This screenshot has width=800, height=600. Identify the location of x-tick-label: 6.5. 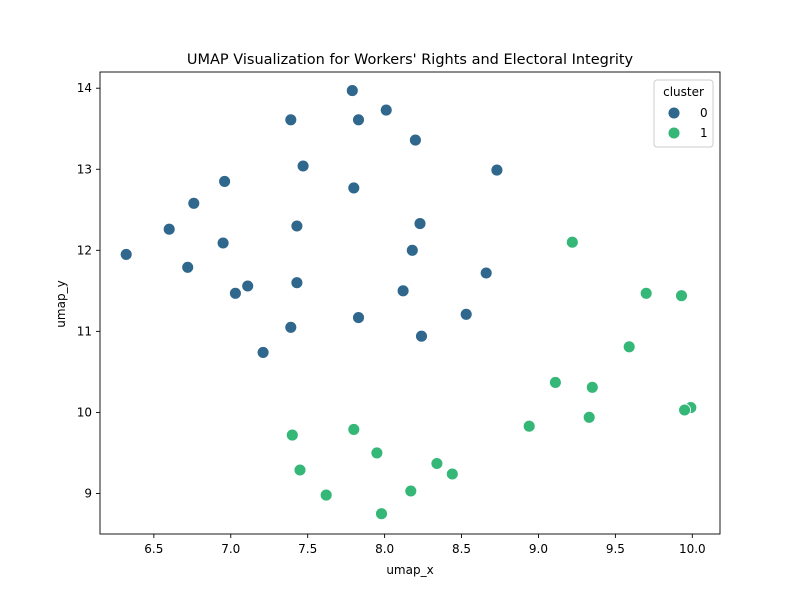
(153, 549).